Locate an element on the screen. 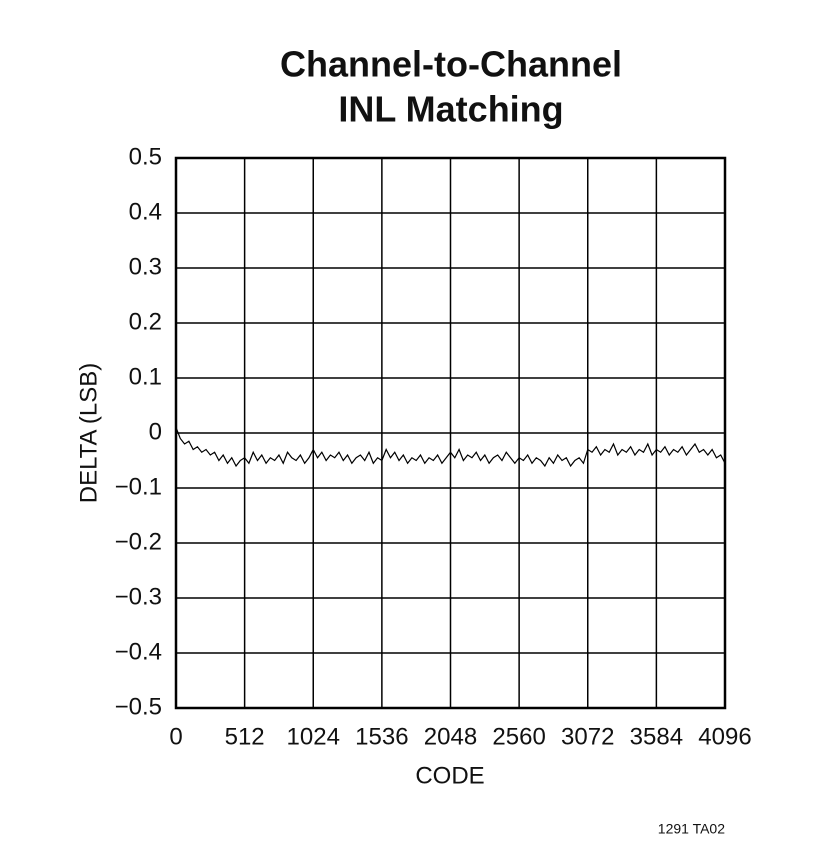 The image size is (825, 845). y-tick-label: −0.1 is located at coordinates (138, 486).